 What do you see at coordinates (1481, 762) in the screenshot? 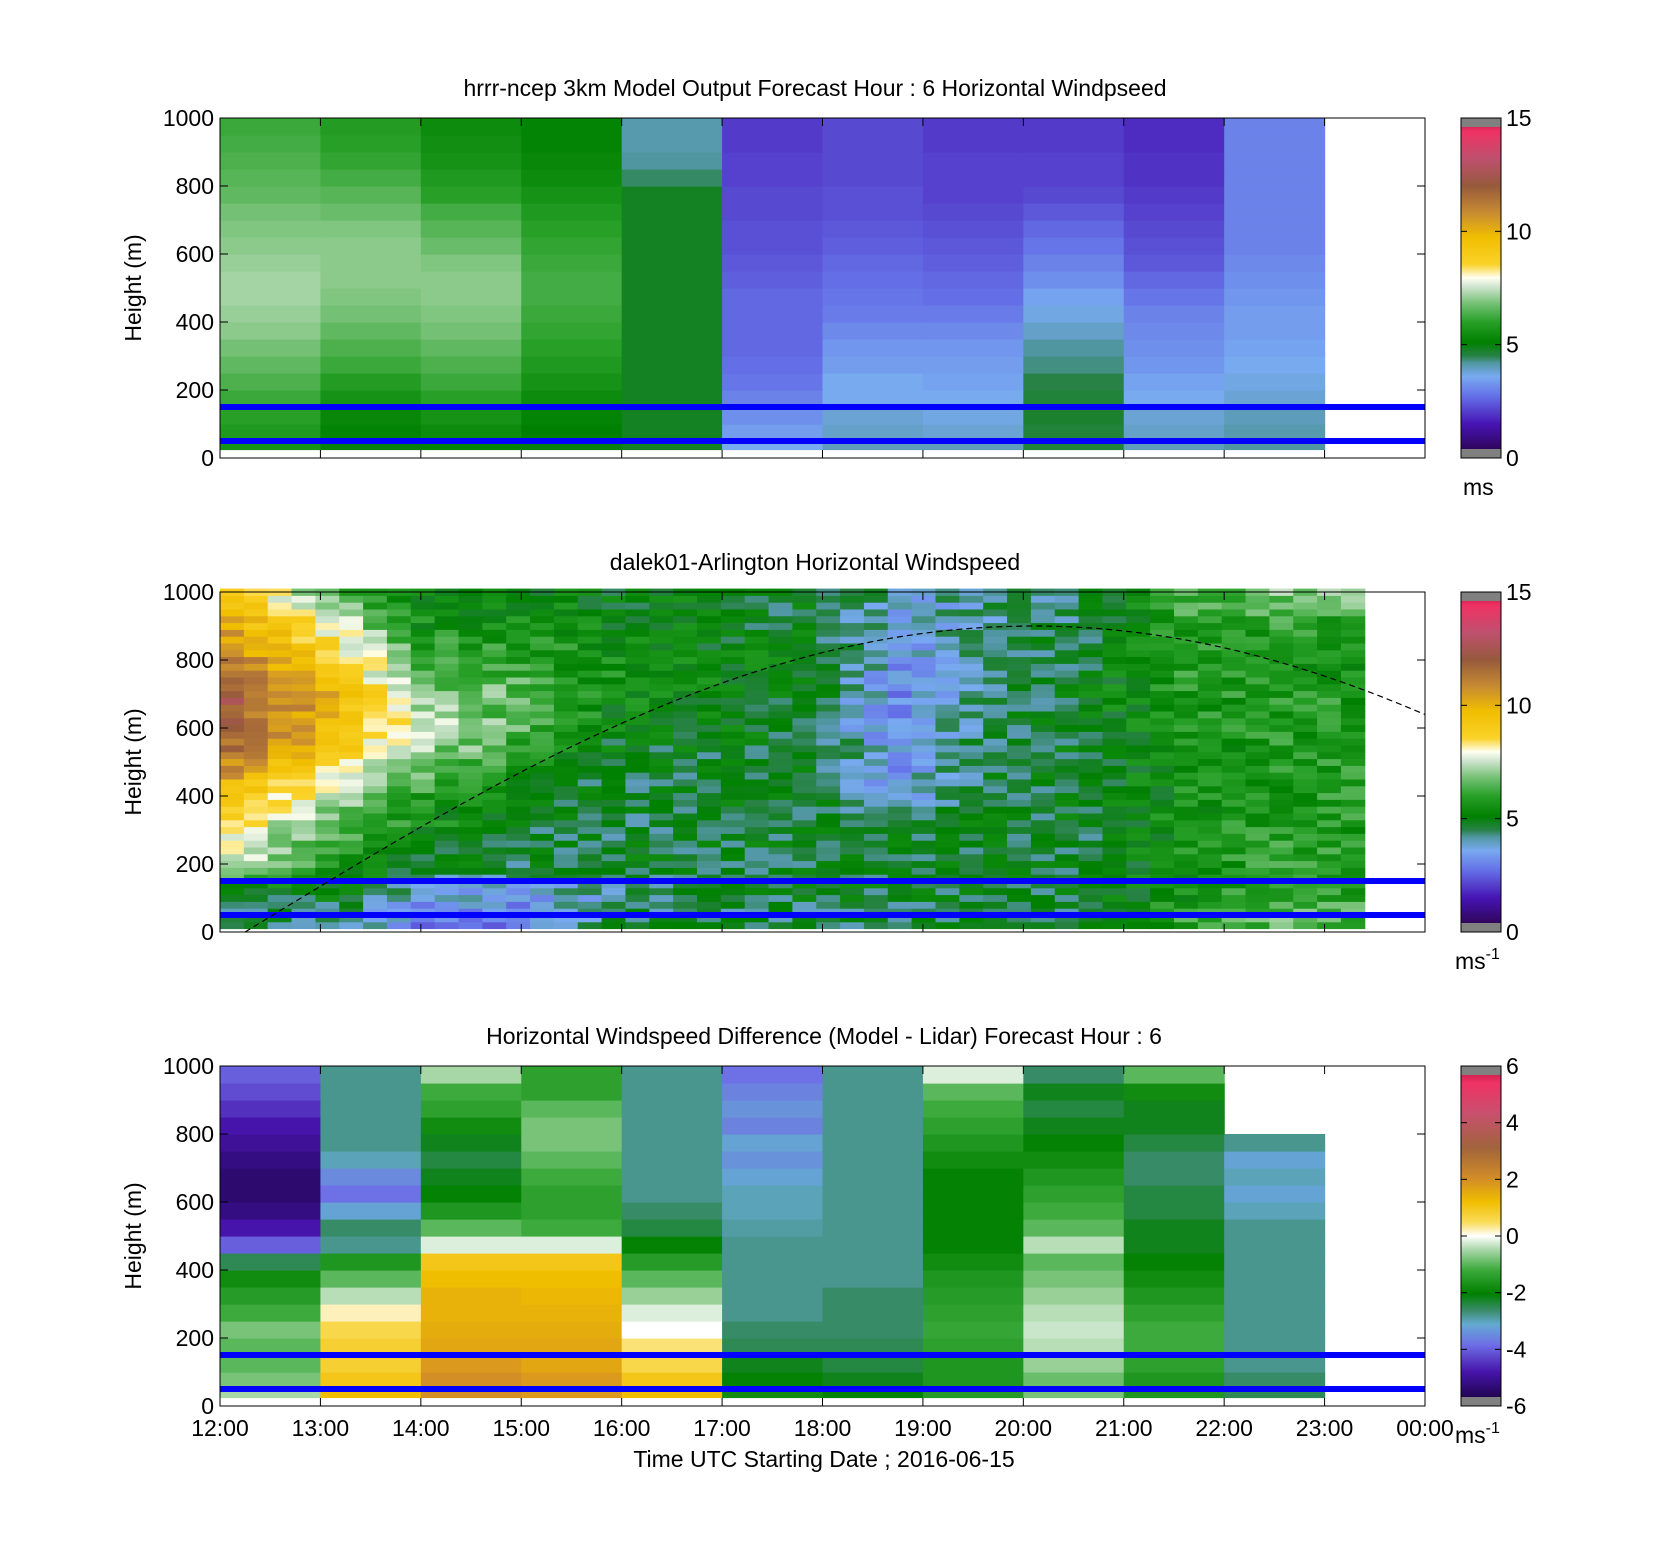
I see `colorbar-gradient` at bounding box center [1481, 762].